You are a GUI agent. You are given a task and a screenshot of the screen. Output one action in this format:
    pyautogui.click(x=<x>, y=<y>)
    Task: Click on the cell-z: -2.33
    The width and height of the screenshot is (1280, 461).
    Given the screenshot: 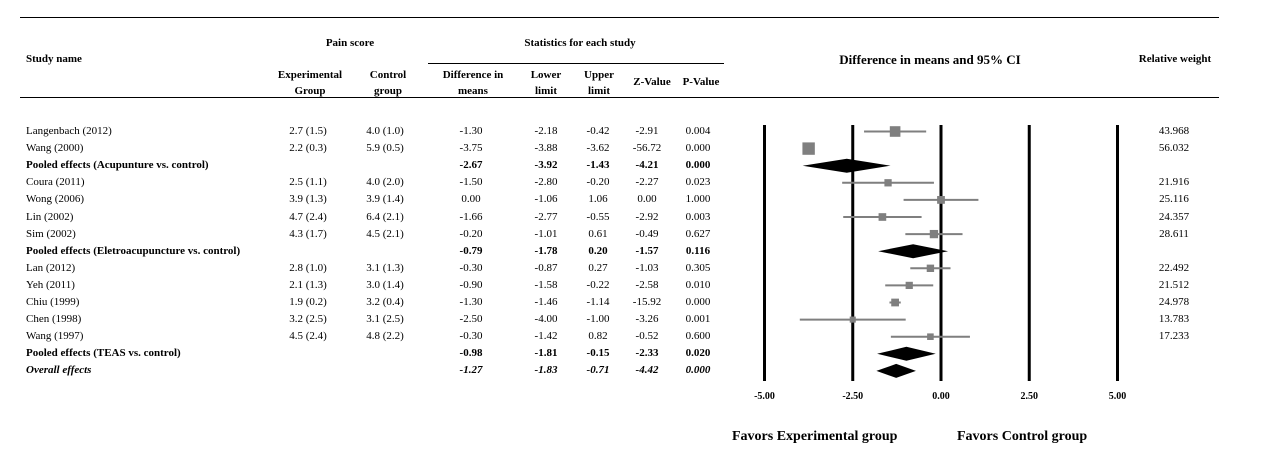 What is the action you would take?
    pyautogui.click(x=647, y=353)
    